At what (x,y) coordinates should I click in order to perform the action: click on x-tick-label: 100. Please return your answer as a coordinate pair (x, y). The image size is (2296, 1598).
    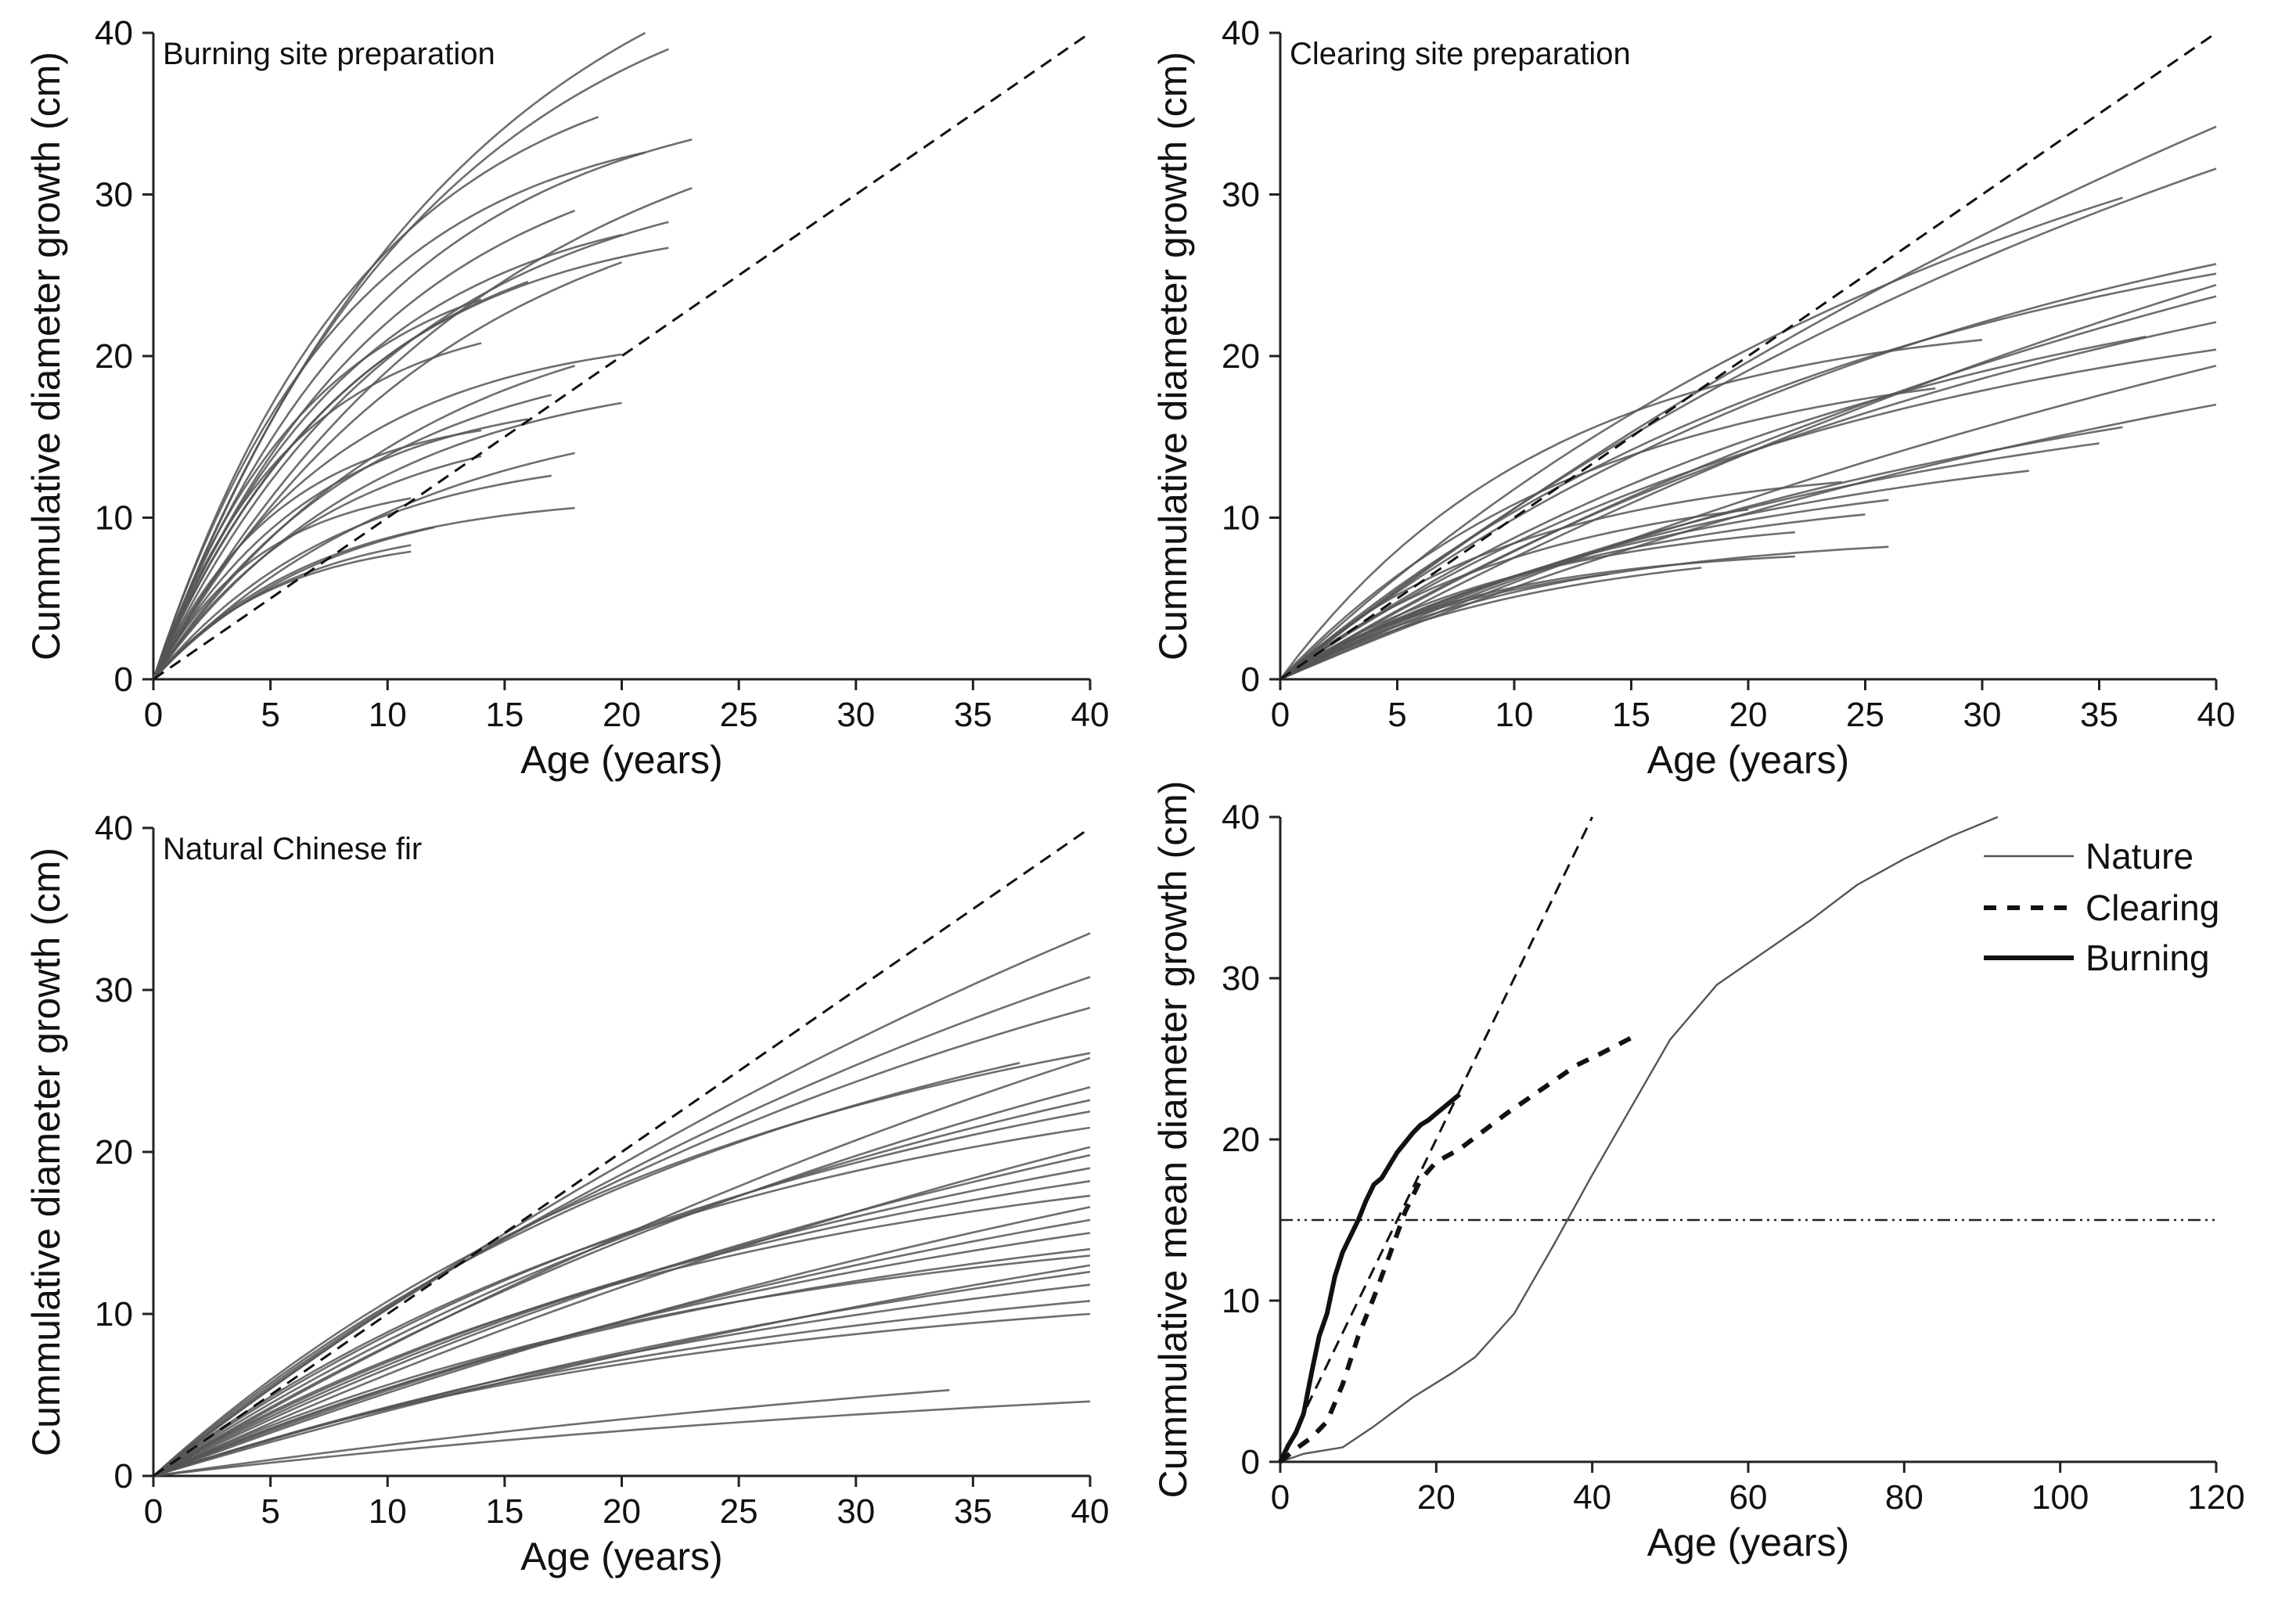
    Looking at the image, I should click on (2060, 1497).